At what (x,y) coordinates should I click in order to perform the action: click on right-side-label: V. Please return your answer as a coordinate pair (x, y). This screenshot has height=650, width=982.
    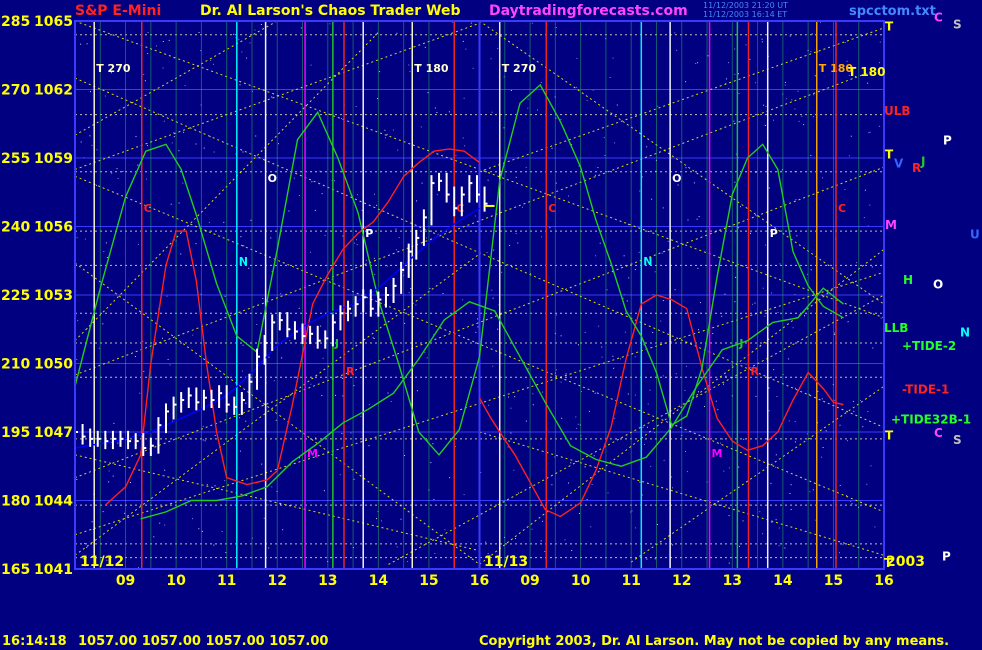
    Looking at the image, I should click on (899, 164).